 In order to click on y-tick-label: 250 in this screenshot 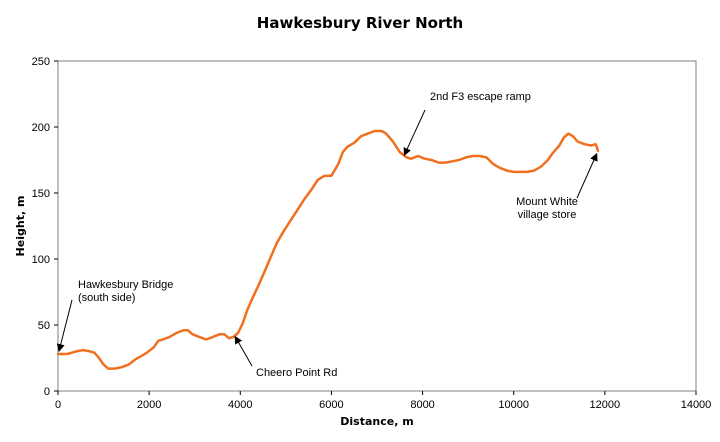, I will do `click(41, 62)`.